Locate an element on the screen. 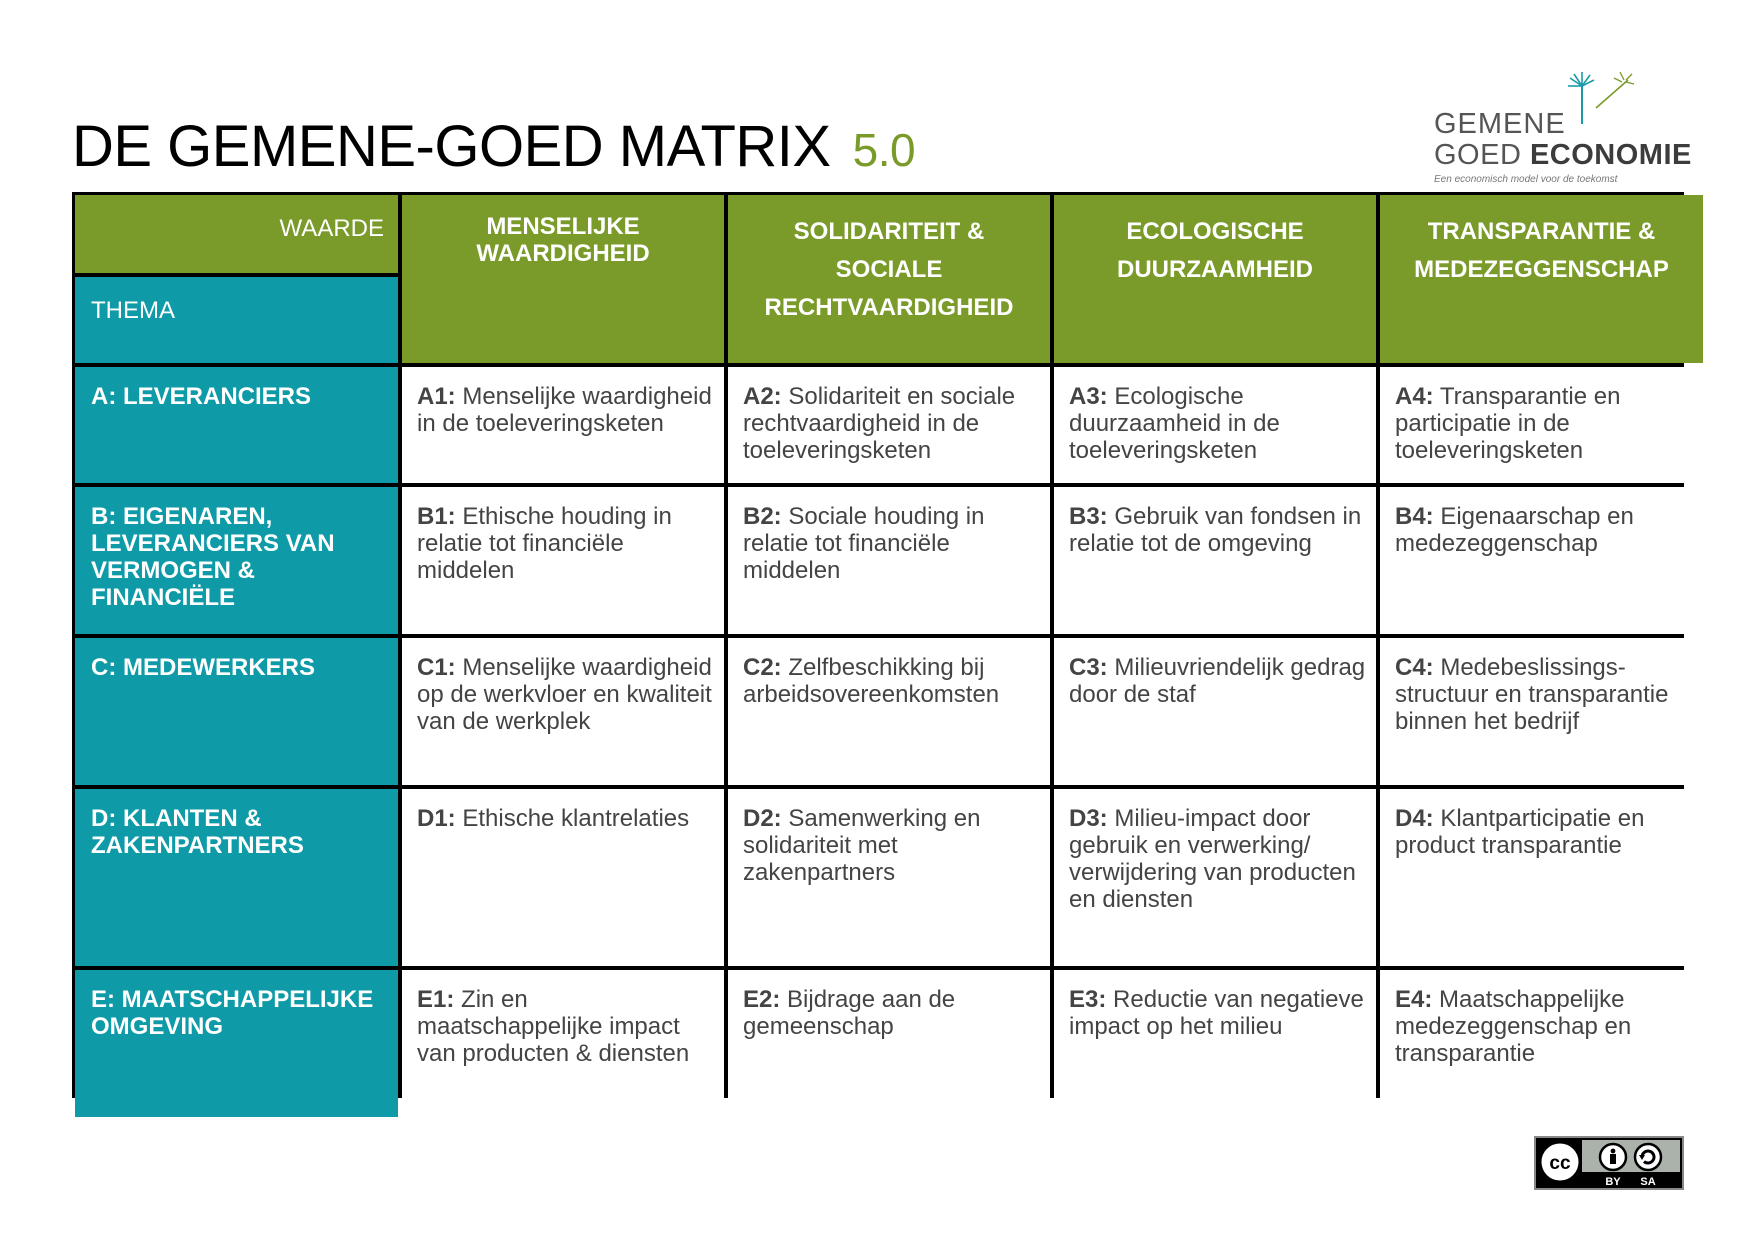 This screenshot has height=1238, width=1746. by-text: BY is located at coordinates (1613, 1182).